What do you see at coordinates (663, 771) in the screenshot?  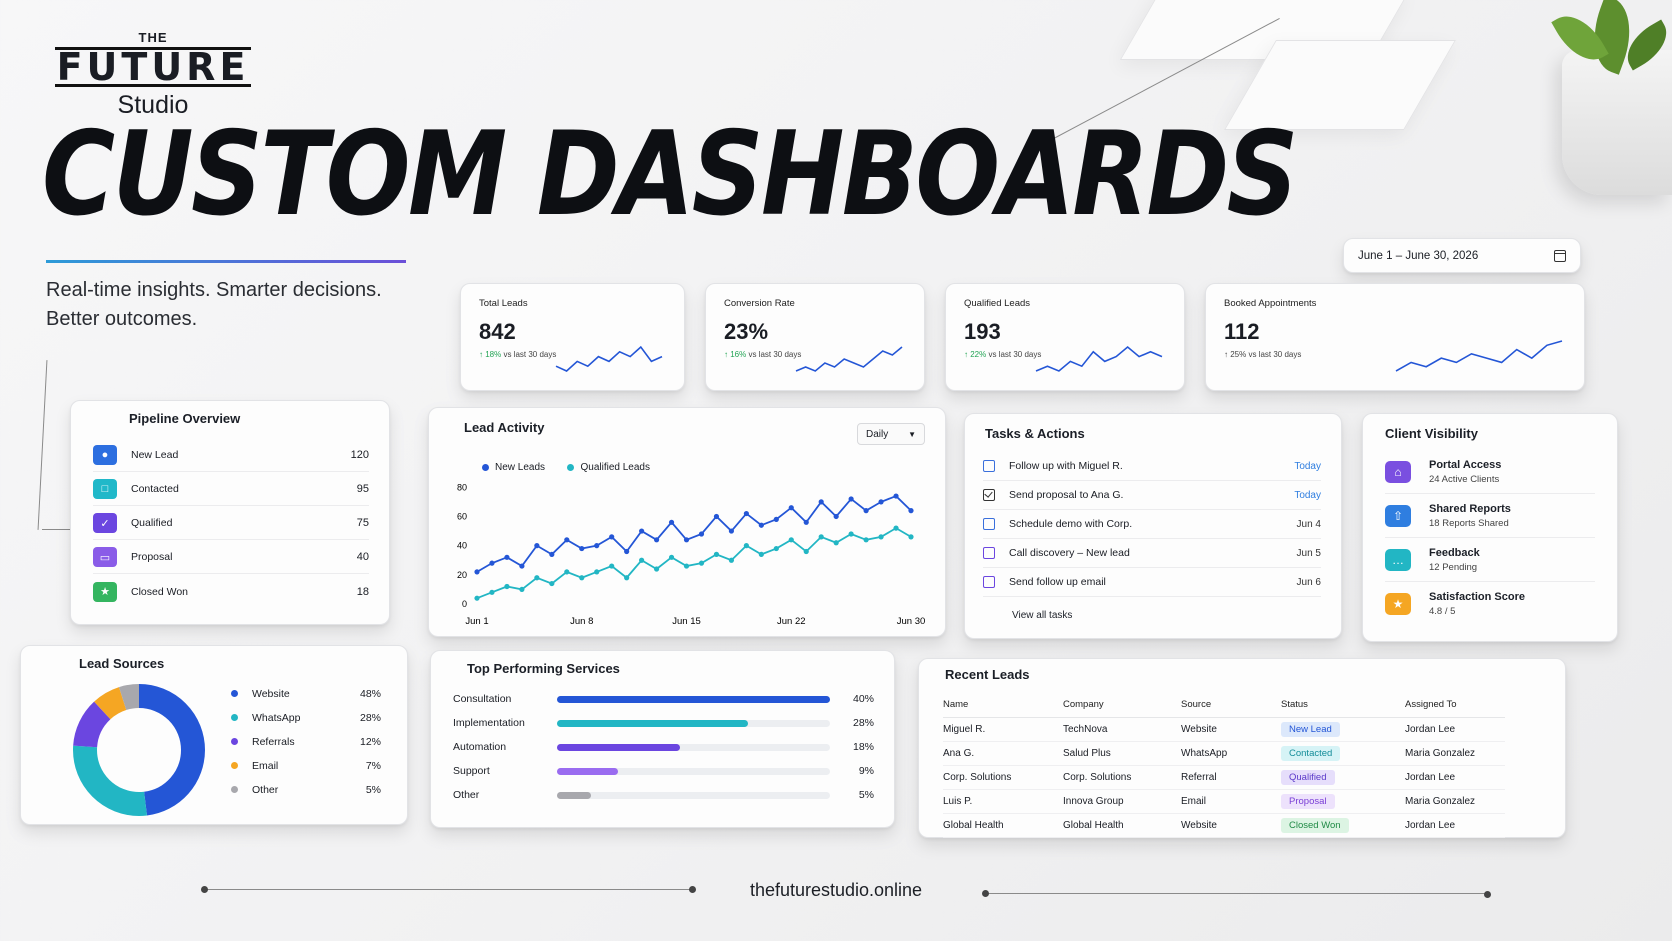 I see `service-row: Support 9%` at bounding box center [663, 771].